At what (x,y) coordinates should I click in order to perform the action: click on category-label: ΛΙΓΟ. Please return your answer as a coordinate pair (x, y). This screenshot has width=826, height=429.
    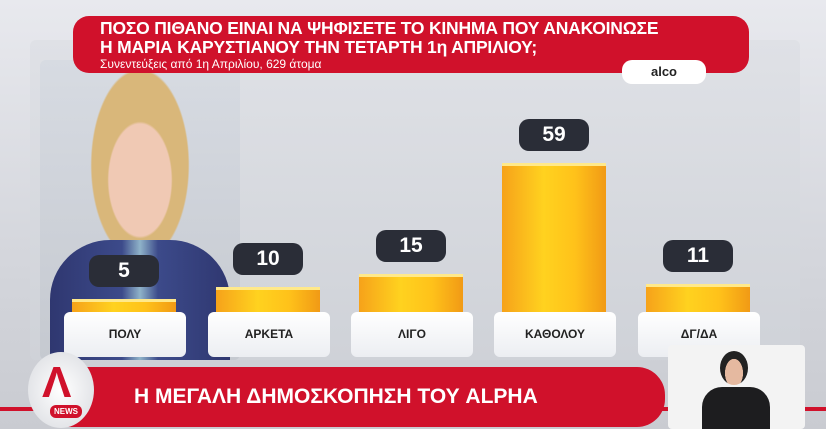
    Looking at the image, I should click on (412, 334).